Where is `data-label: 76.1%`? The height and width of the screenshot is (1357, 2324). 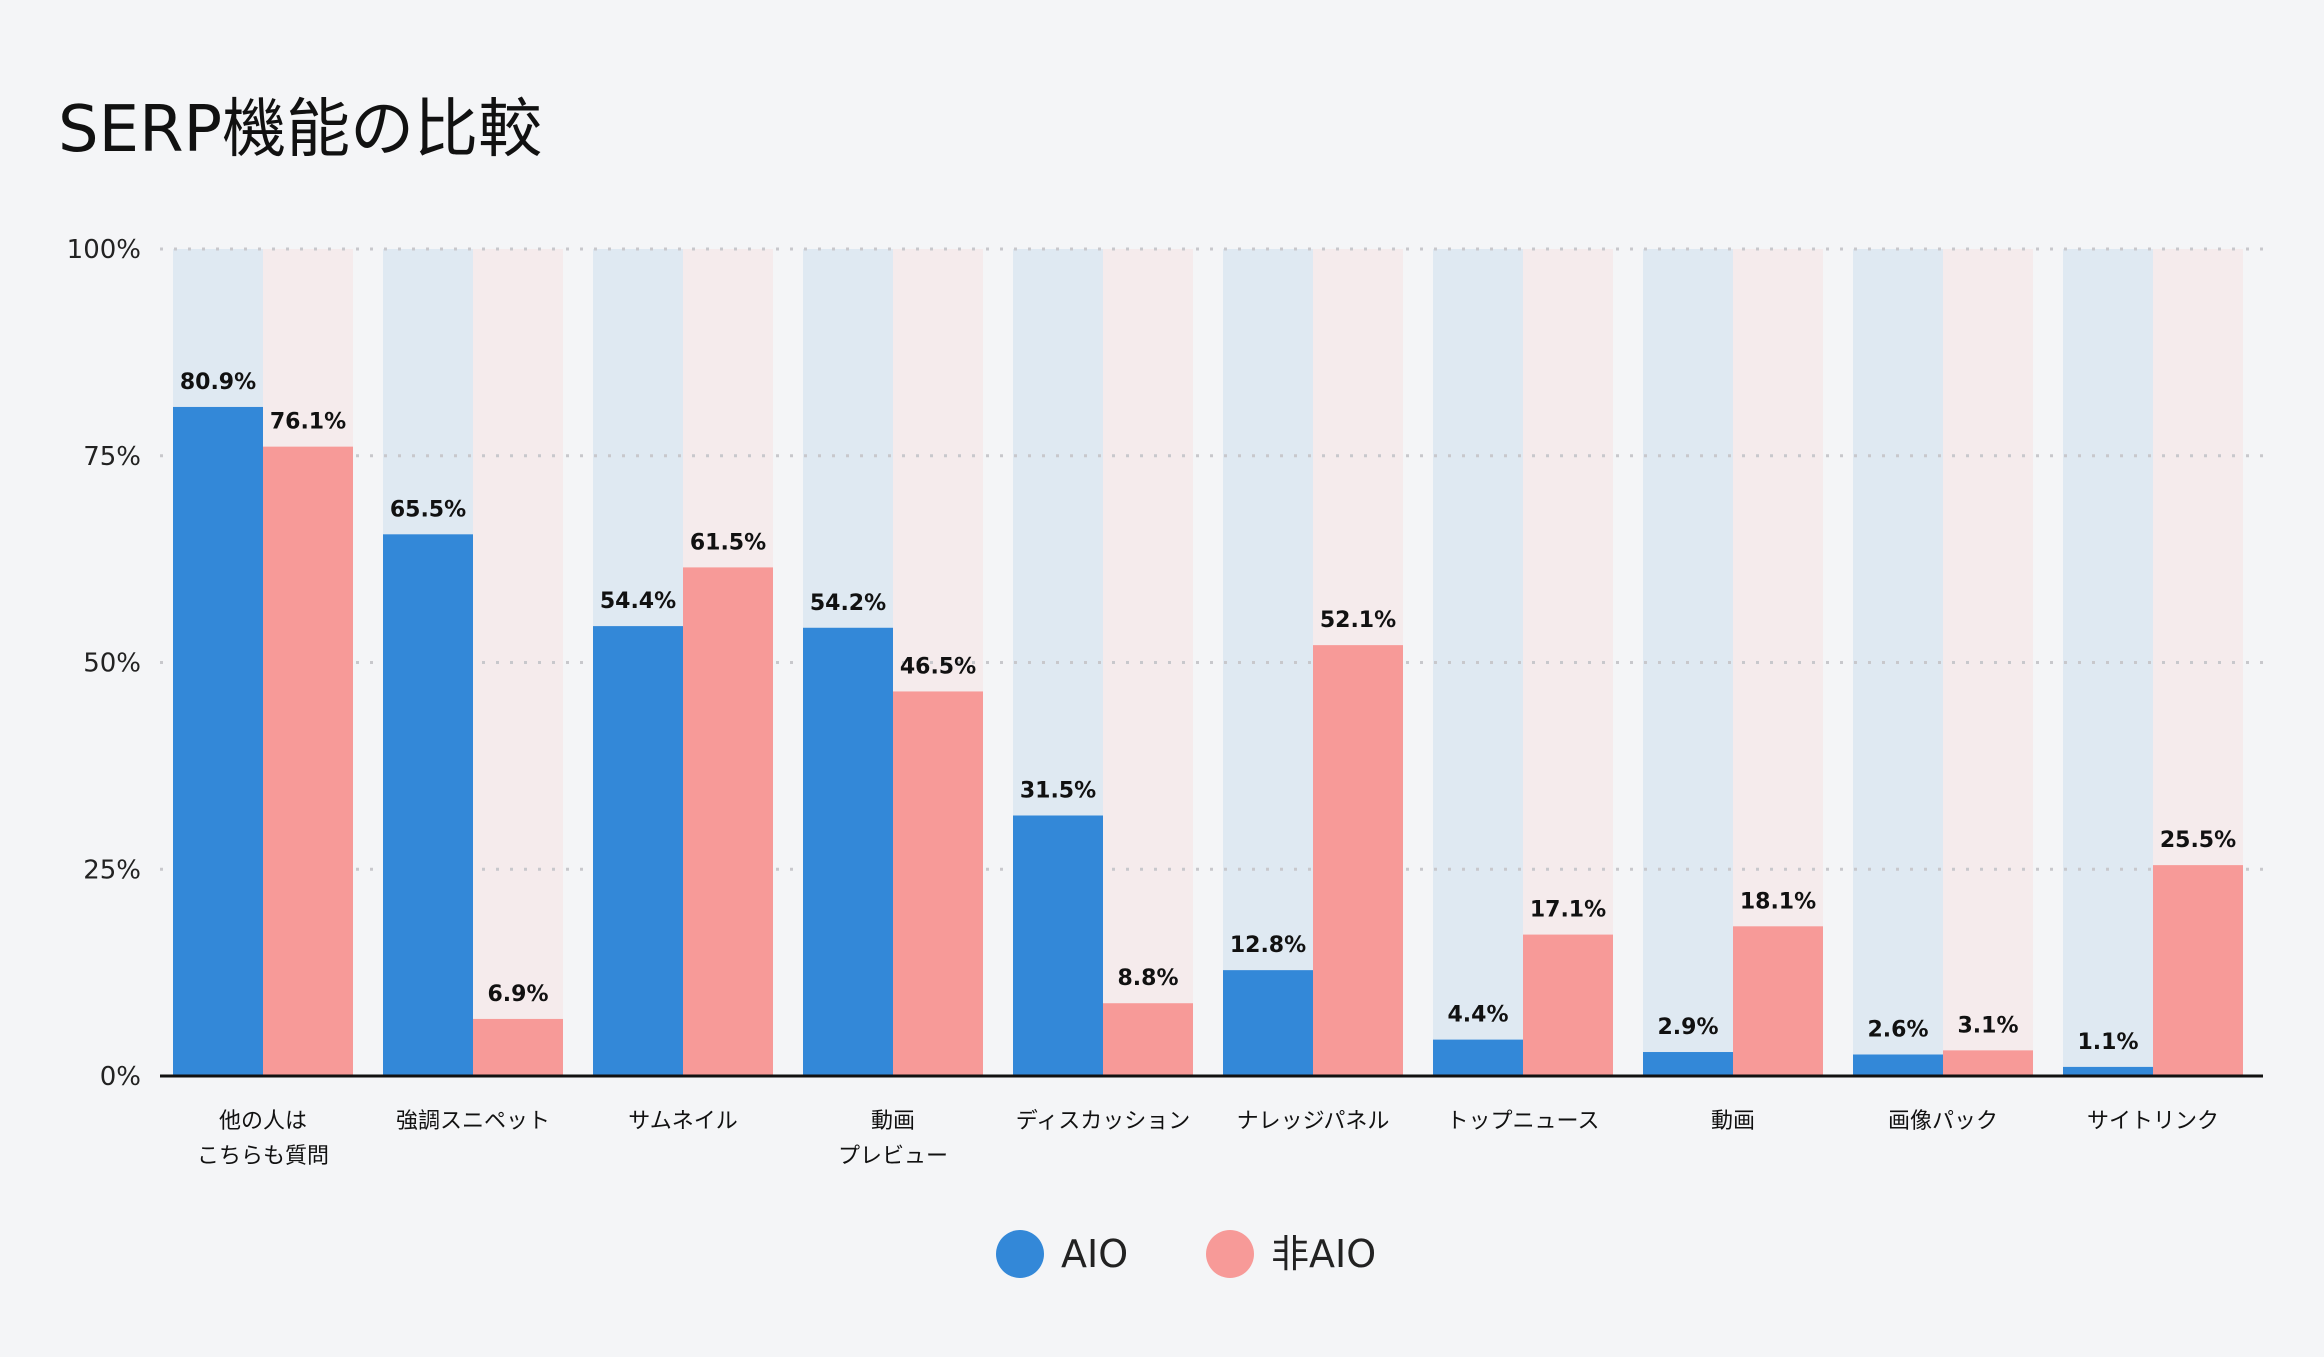 data-label: 76.1% is located at coordinates (308, 422).